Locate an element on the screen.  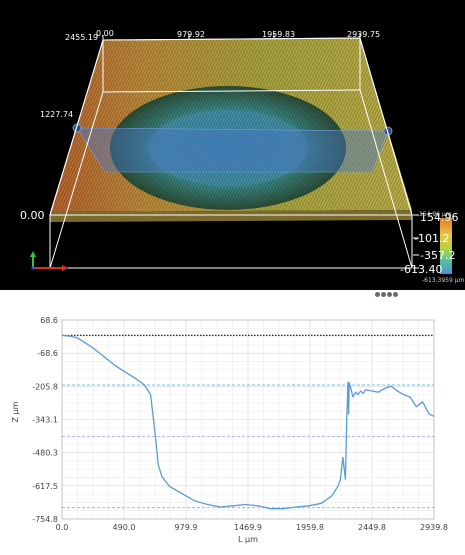
z-tick-label-1: -101.2 is located at coordinates (432, 238).